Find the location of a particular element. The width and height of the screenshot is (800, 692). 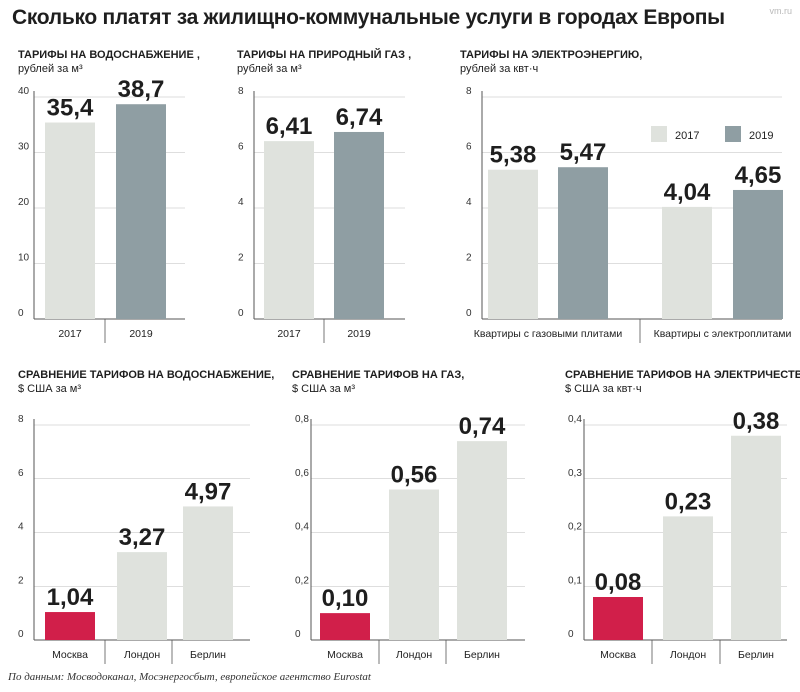

chart-electricity-rub-ytick-label: 4 is located at coordinates (469, 202).